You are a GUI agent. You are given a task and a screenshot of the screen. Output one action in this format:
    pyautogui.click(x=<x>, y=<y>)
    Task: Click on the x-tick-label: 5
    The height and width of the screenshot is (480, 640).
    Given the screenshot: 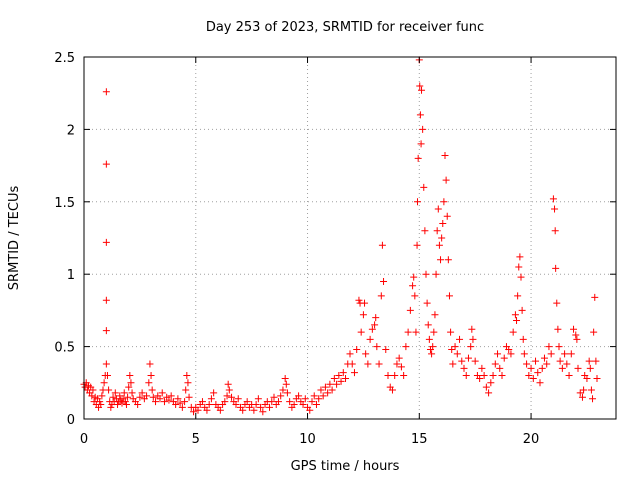 What is the action you would take?
    pyautogui.click(x=196, y=439)
    